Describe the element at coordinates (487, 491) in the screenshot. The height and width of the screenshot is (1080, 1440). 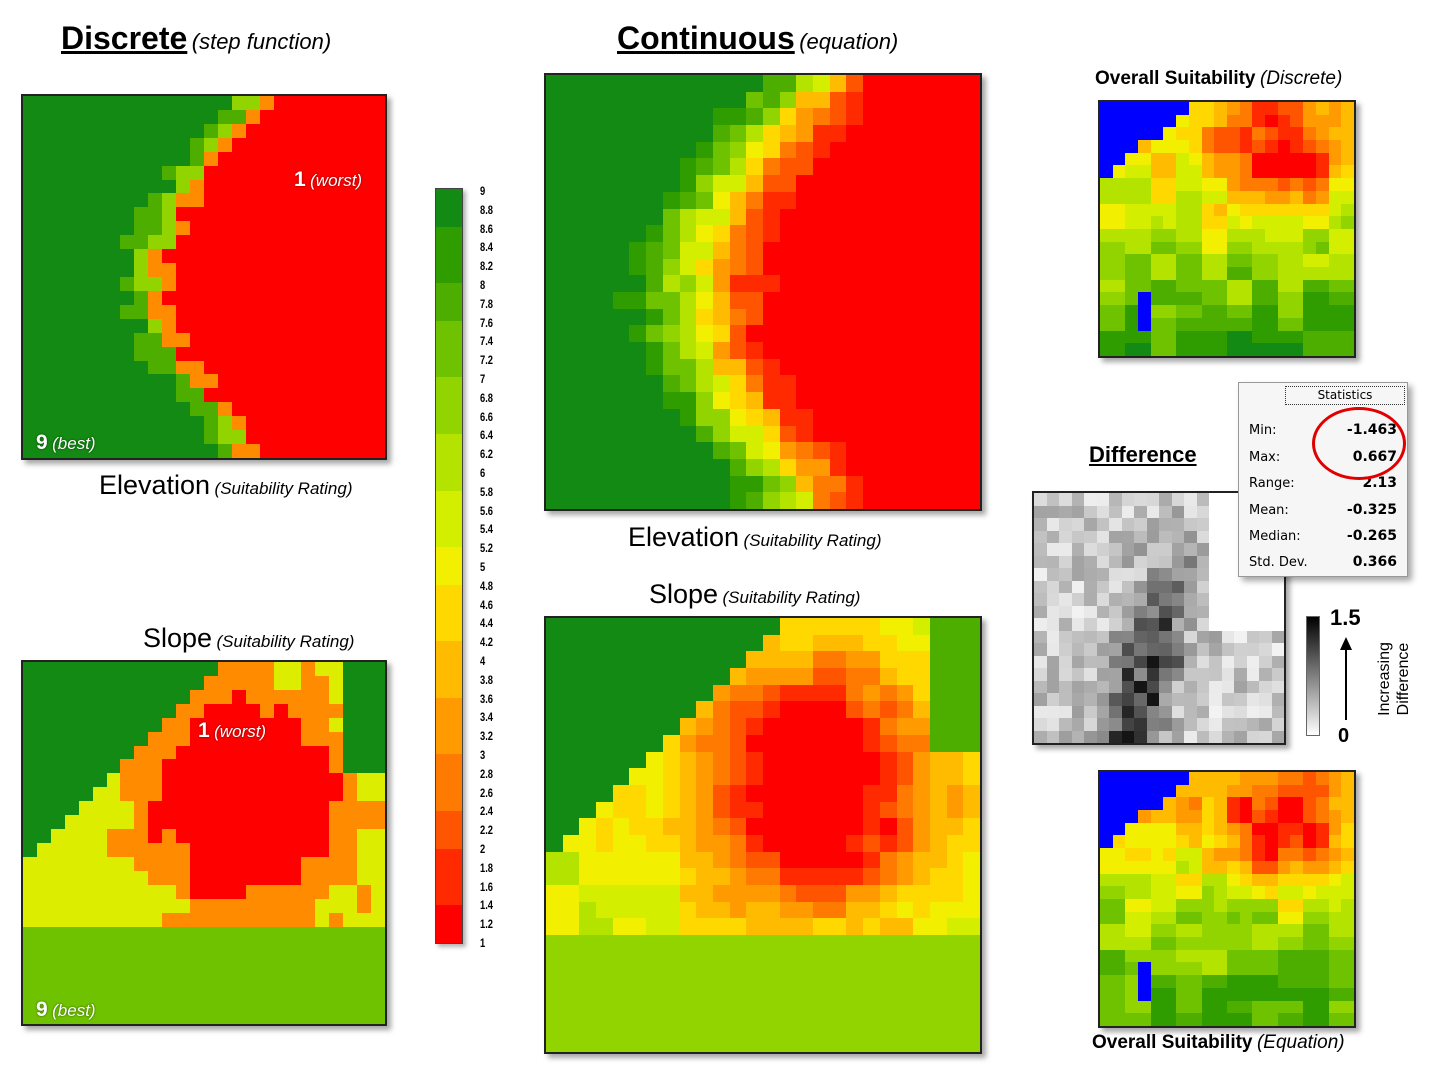
I see `scale-tick: 5.8` at that location.